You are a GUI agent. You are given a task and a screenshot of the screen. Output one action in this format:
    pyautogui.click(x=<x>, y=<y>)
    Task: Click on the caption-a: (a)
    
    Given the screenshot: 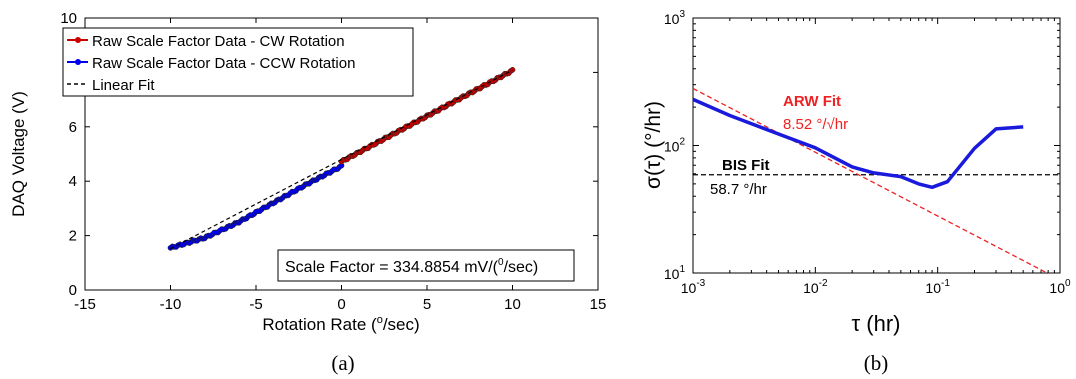 What is the action you would take?
    pyautogui.click(x=342, y=363)
    